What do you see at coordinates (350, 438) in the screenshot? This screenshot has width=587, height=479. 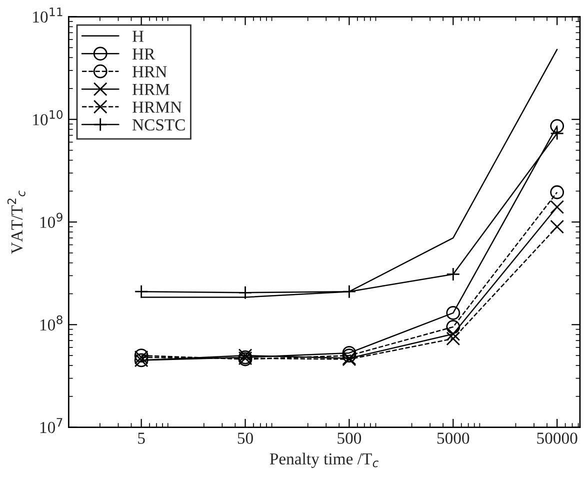 I see `x-tick-label: 500` at bounding box center [350, 438].